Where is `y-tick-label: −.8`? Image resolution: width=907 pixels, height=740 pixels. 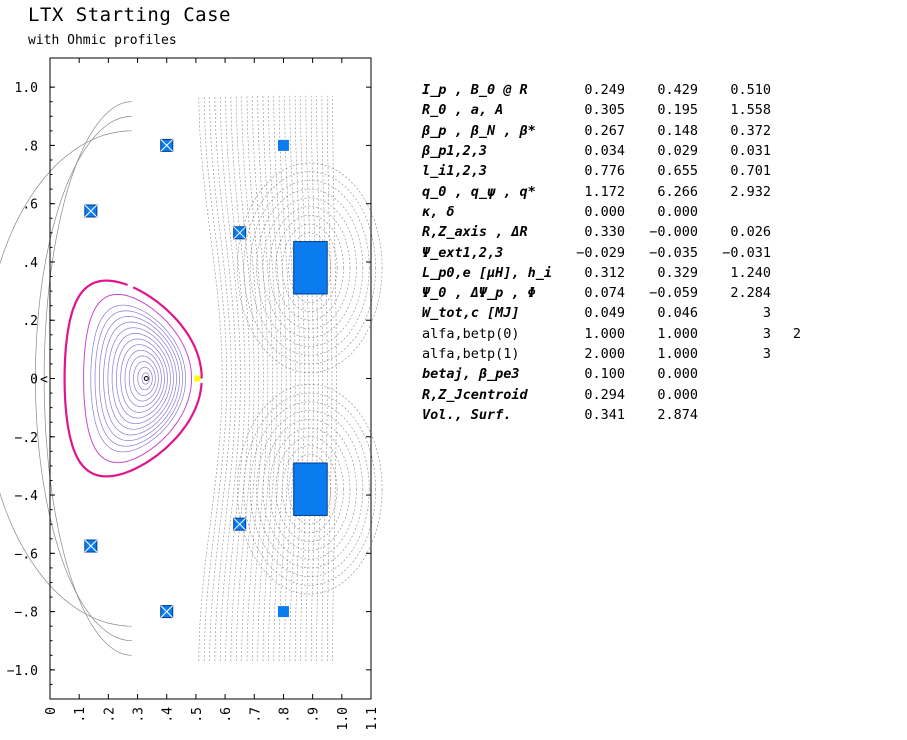
y-tick-label: −.8 is located at coordinates (26, 613).